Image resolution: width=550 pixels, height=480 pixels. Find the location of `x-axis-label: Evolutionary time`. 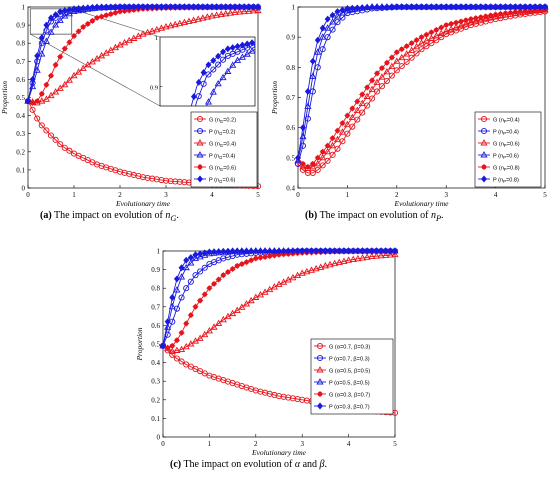

x-axis-label: Evolutionary time is located at coordinates (143, 203).